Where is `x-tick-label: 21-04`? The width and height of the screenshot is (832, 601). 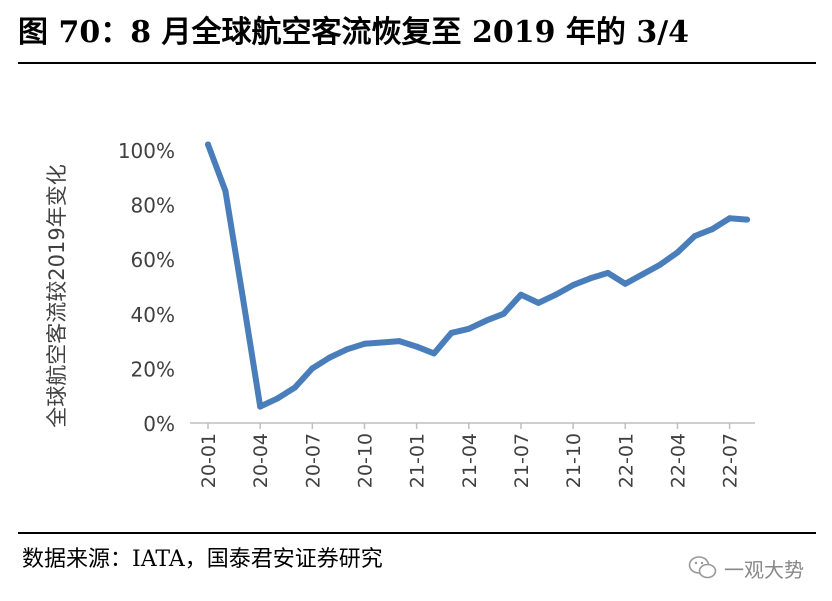 x-tick-label: 21-04 is located at coordinates (470, 460).